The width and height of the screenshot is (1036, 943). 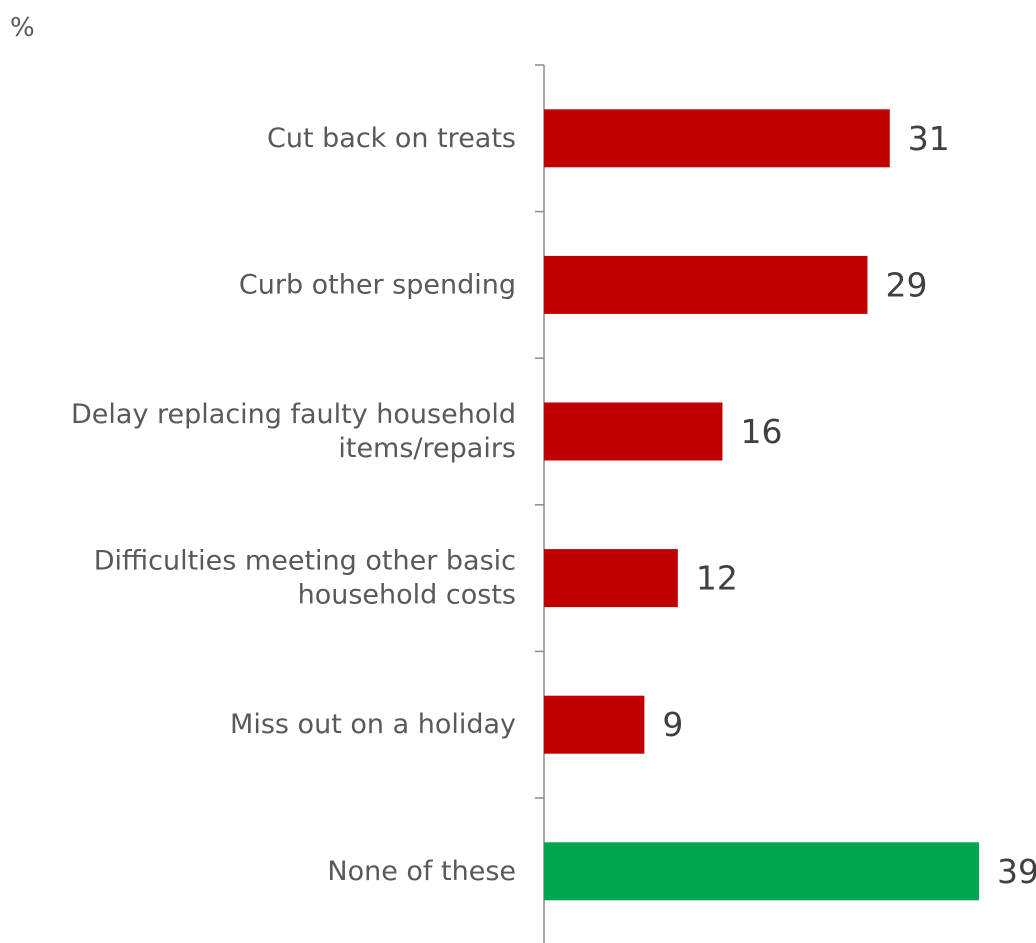 What do you see at coordinates (407, 595) in the screenshot?
I see `category-label: household costs` at bounding box center [407, 595].